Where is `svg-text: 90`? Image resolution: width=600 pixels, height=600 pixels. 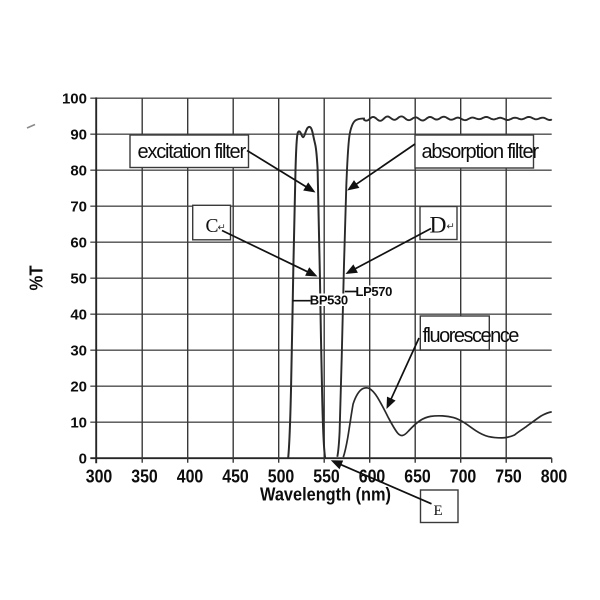
svg-text: 90 is located at coordinates (78, 134).